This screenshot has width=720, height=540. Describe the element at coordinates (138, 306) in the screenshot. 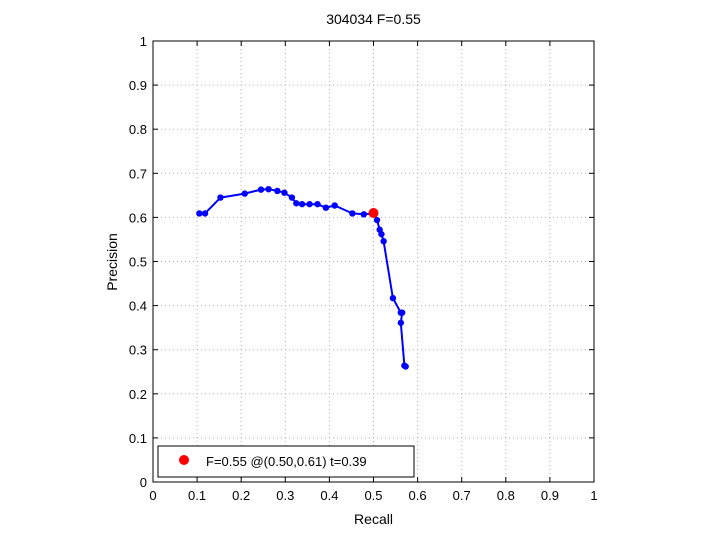

I see `y-tick-label: 0.4` at that location.